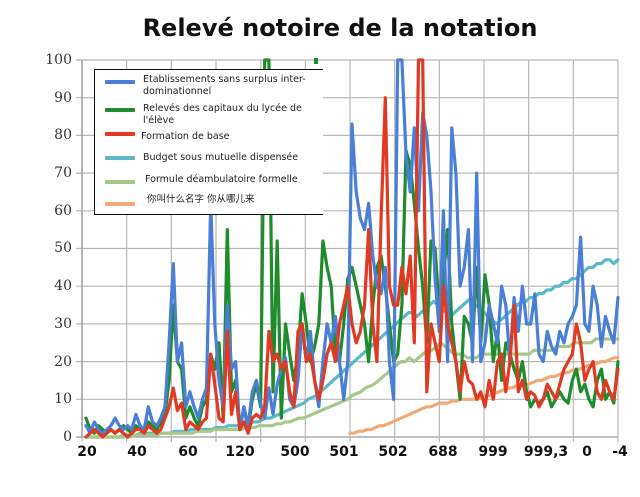  What do you see at coordinates (493, 452) in the screenshot?
I see `x-tick: 999` at bounding box center [493, 452].